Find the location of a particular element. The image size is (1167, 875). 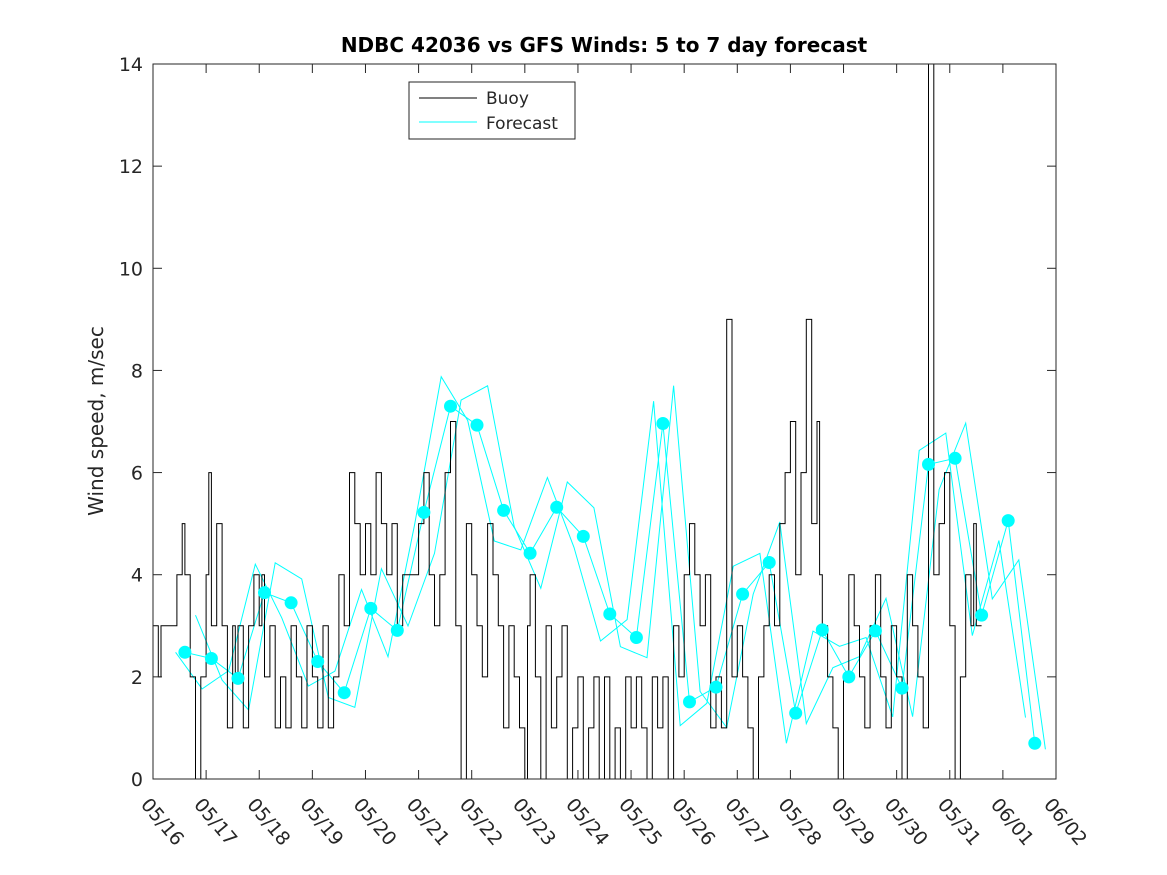

y-tick-label: 14 is located at coordinates (131, 65).